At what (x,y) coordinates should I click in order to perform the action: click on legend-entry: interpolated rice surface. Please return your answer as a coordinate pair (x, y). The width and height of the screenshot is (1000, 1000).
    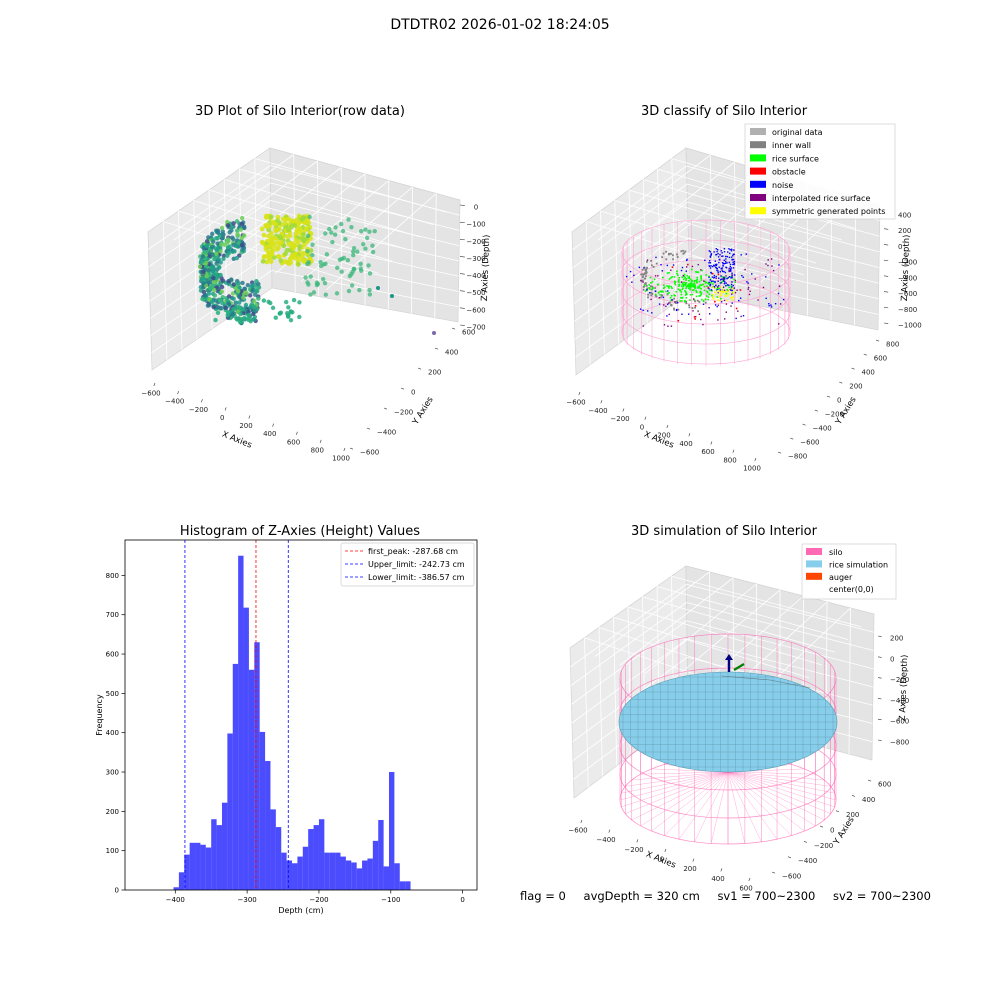
    Looking at the image, I should click on (821, 198).